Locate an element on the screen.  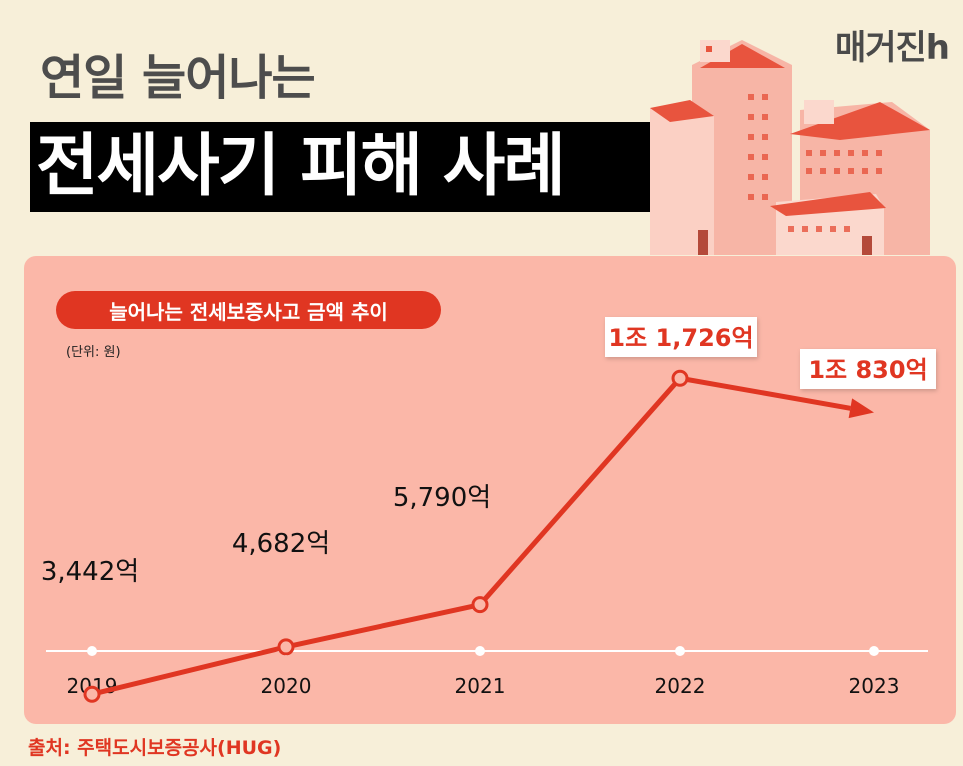
data-label: 5,790억 is located at coordinates (442, 498).